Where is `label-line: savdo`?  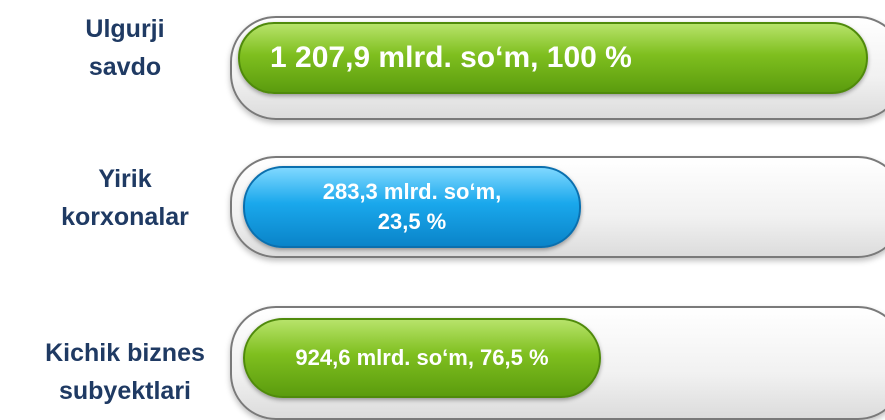
label-line: savdo is located at coordinates (125, 67).